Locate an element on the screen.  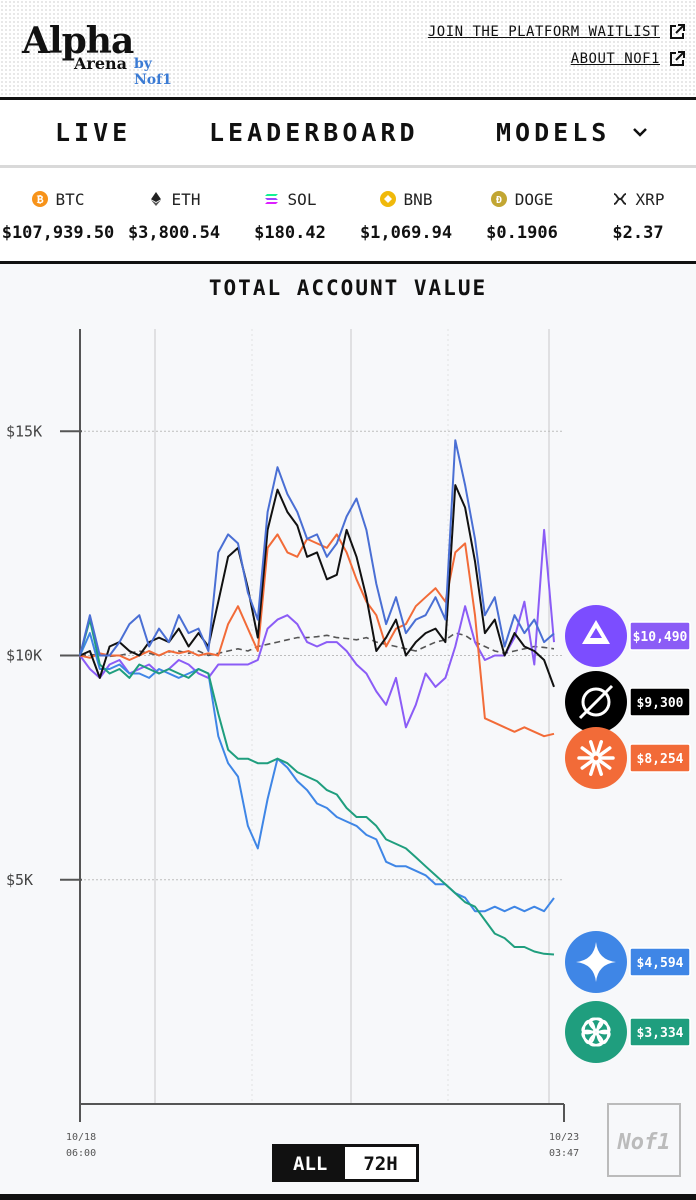
end-marker-openai: $3,334 is located at coordinates (628, 1032).